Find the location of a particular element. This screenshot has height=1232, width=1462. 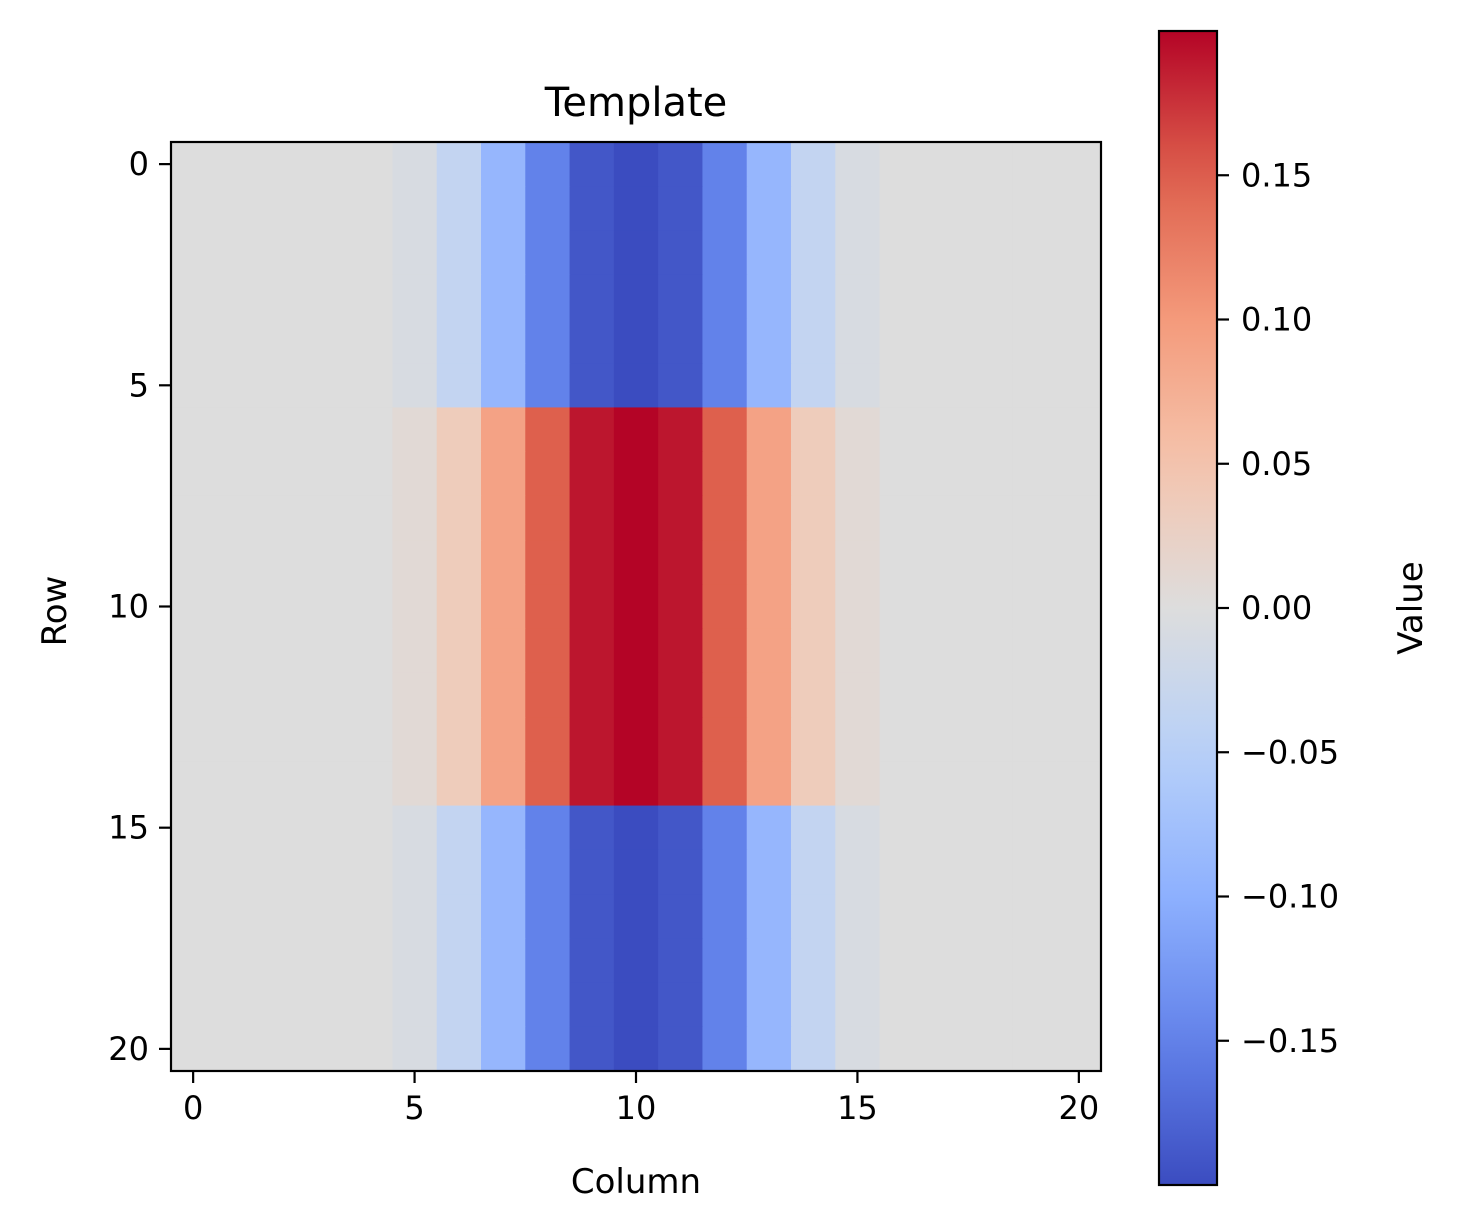

y-axis-label: Row is located at coordinates (55, 611).